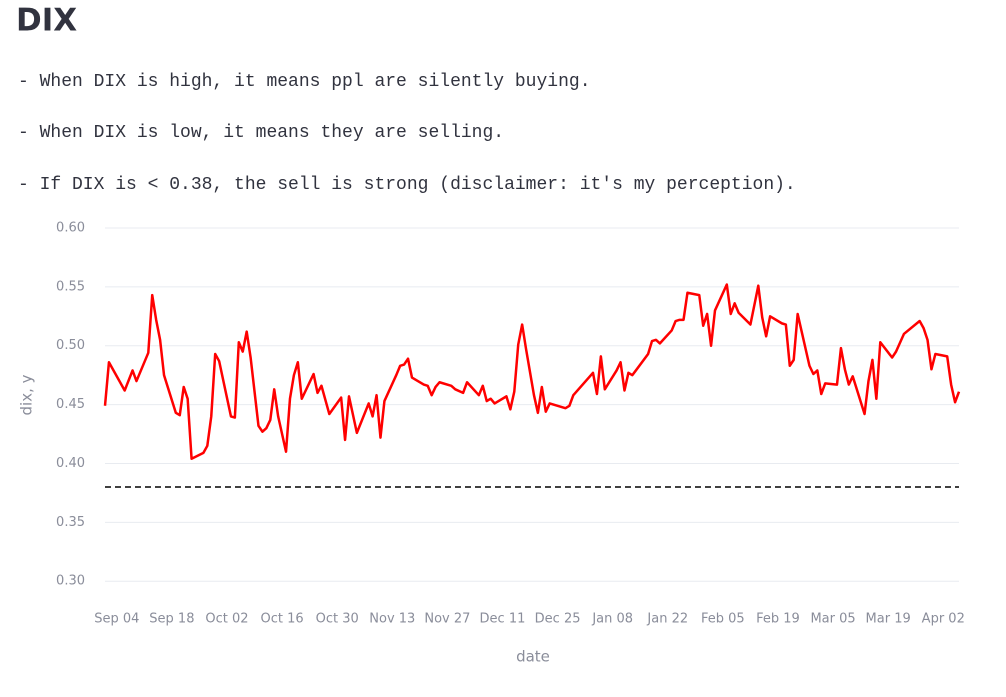 The image size is (1006, 697). I want to click on x-tick-label: Jan 08, so click(612, 619).